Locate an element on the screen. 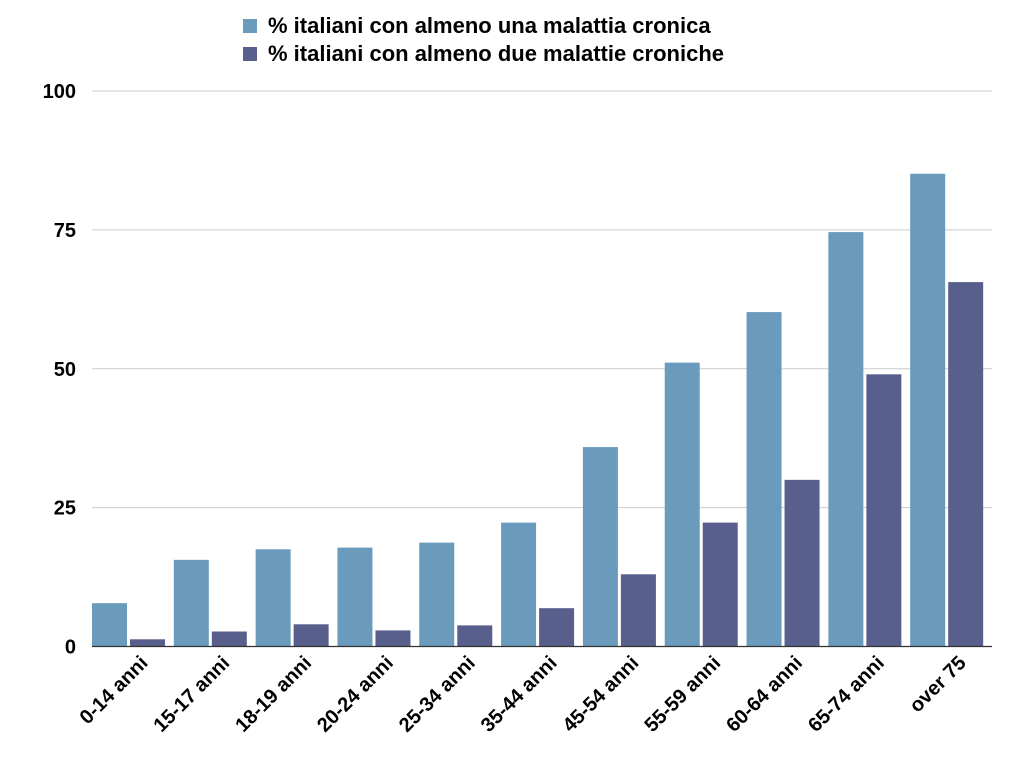  x-tick-label: 18-19 anni is located at coordinates (273, 694).